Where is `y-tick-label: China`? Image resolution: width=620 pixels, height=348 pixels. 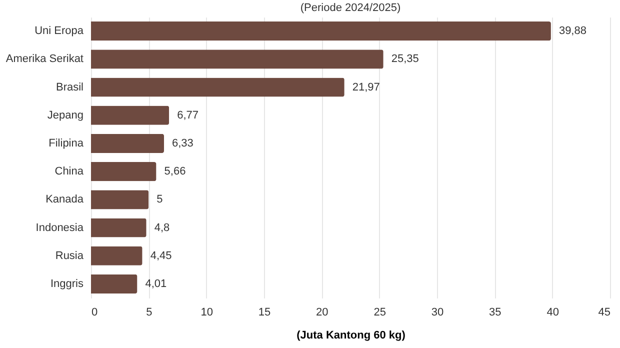 y-tick-label: China is located at coordinates (69, 172).